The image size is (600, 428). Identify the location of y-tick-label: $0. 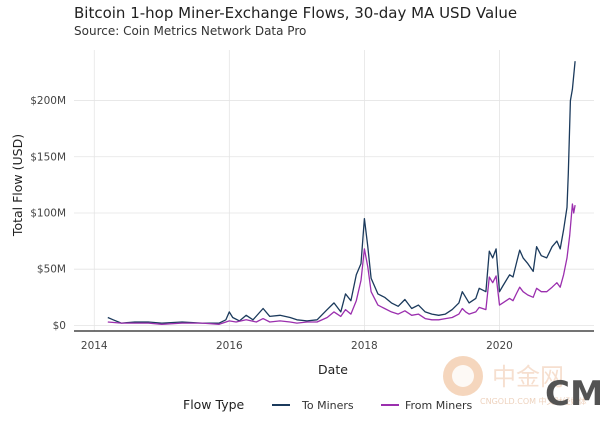
(59, 326).